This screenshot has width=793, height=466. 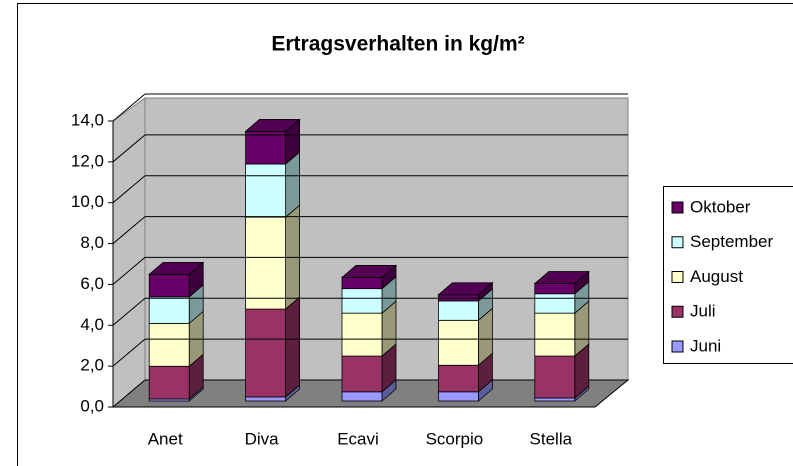 I want to click on y-tick-label: 14,0, so click(x=87, y=119).